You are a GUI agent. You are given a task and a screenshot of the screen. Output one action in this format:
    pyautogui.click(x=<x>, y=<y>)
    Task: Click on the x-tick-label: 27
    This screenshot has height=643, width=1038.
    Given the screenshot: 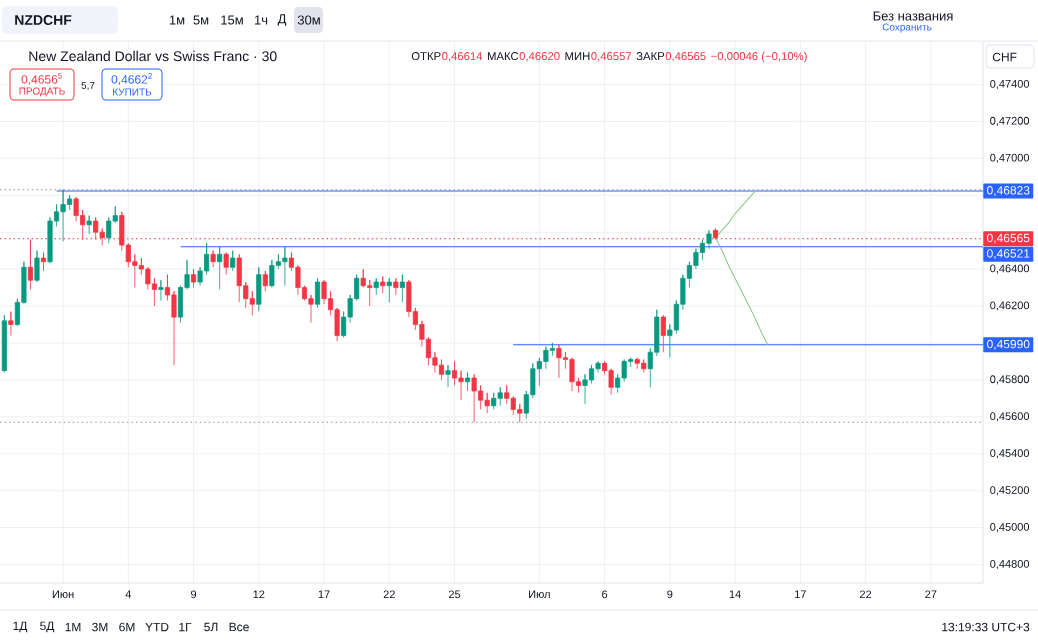 What is the action you would take?
    pyautogui.click(x=931, y=594)
    